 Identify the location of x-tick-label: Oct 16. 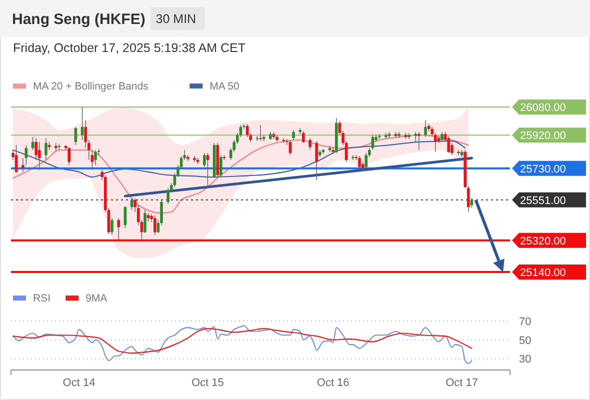
(333, 383).